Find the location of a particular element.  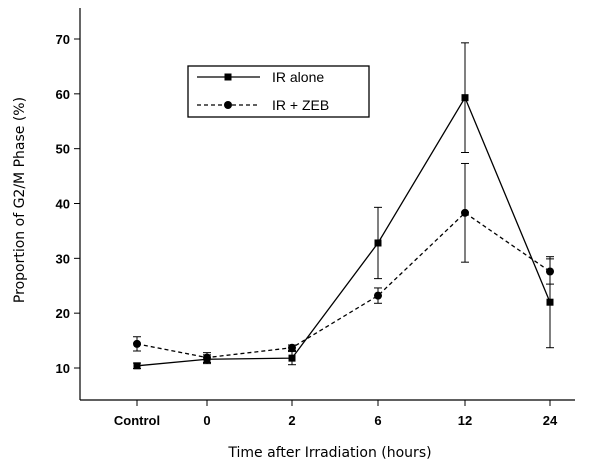

legend-label: IR alone is located at coordinates (298, 77).